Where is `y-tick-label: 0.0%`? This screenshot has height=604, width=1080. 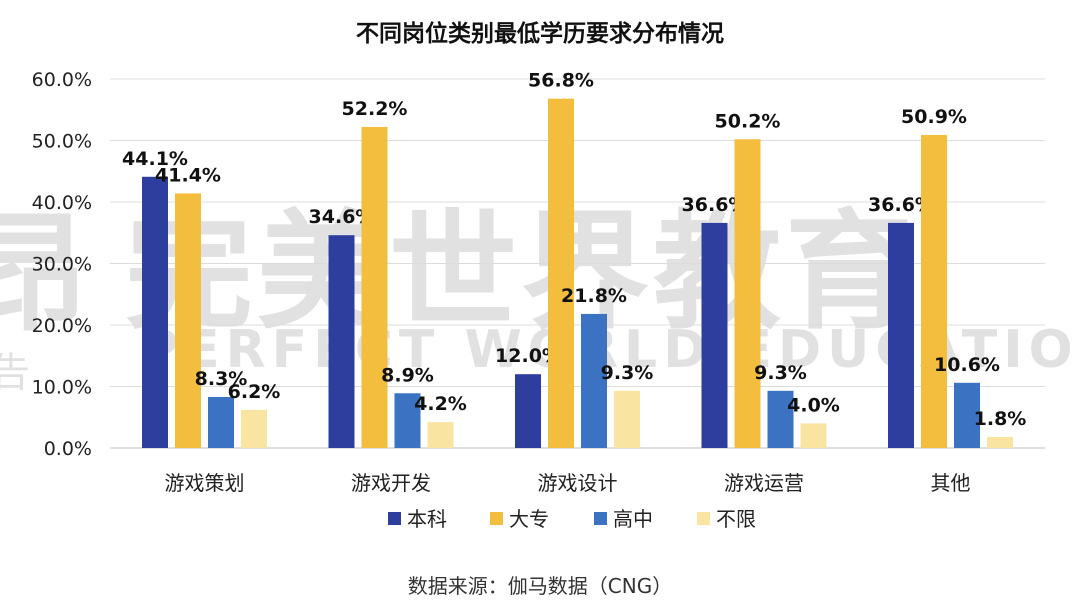 y-tick-label: 0.0% is located at coordinates (68, 449).